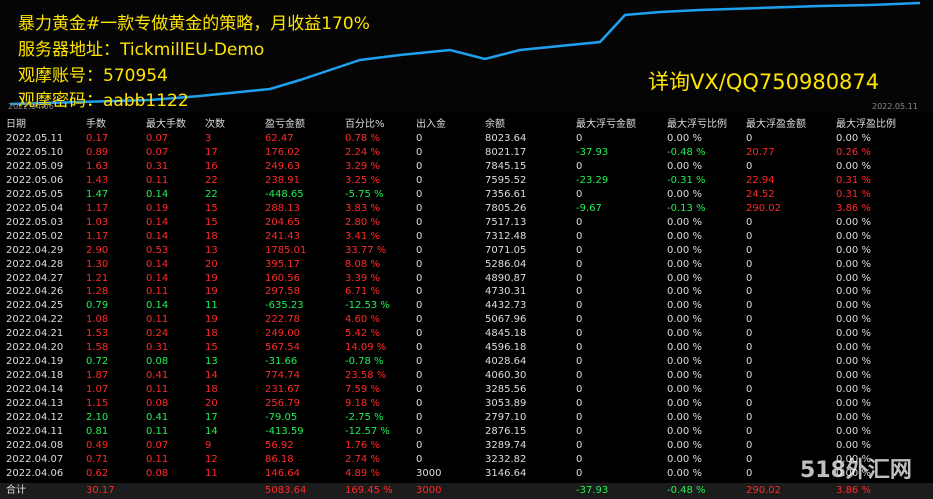 The width and height of the screenshot is (933, 499). What do you see at coordinates (282, 292) in the screenshot?
I see `table-cell: 297.58` at bounding box center [282, 292].